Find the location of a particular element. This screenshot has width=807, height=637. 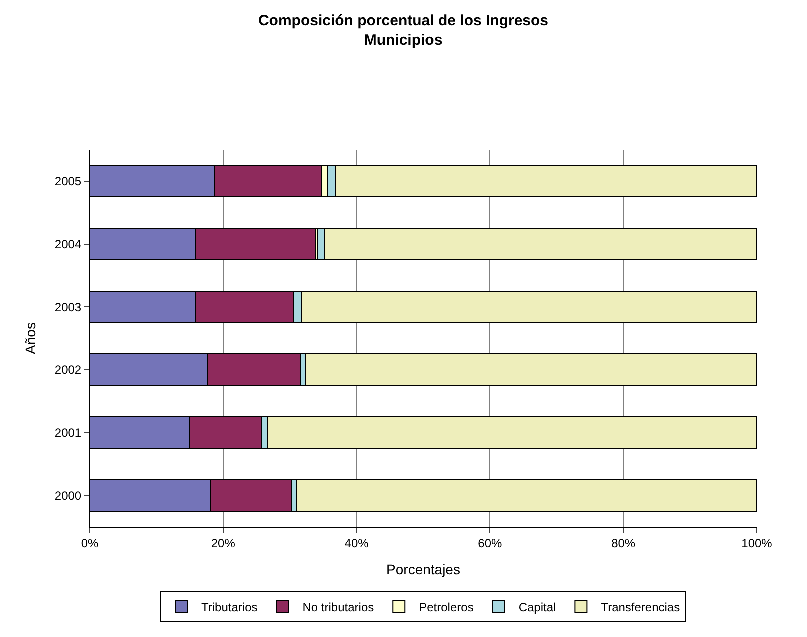

x-tick-label: 0% is located at coordinates (90, 543).